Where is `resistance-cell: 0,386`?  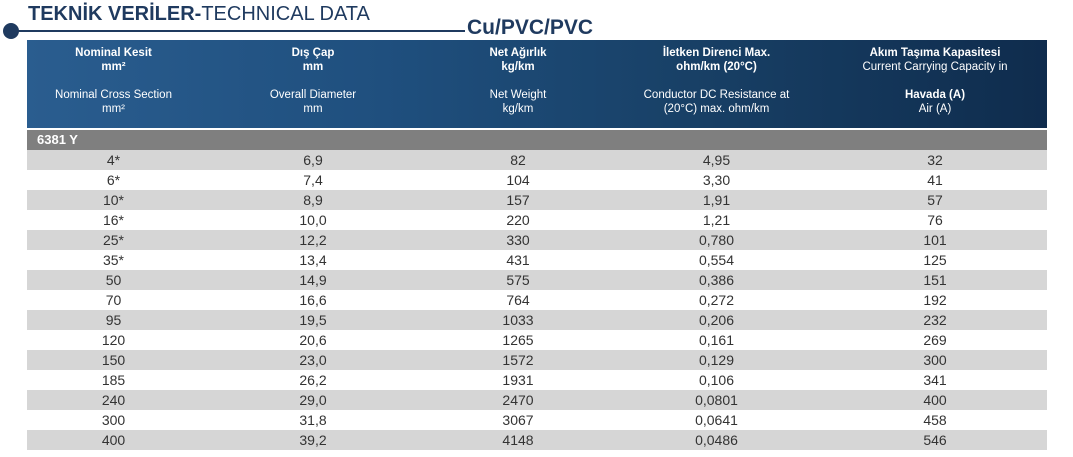
resistance-cell: 0,386 is located at coordinates (716, 280).